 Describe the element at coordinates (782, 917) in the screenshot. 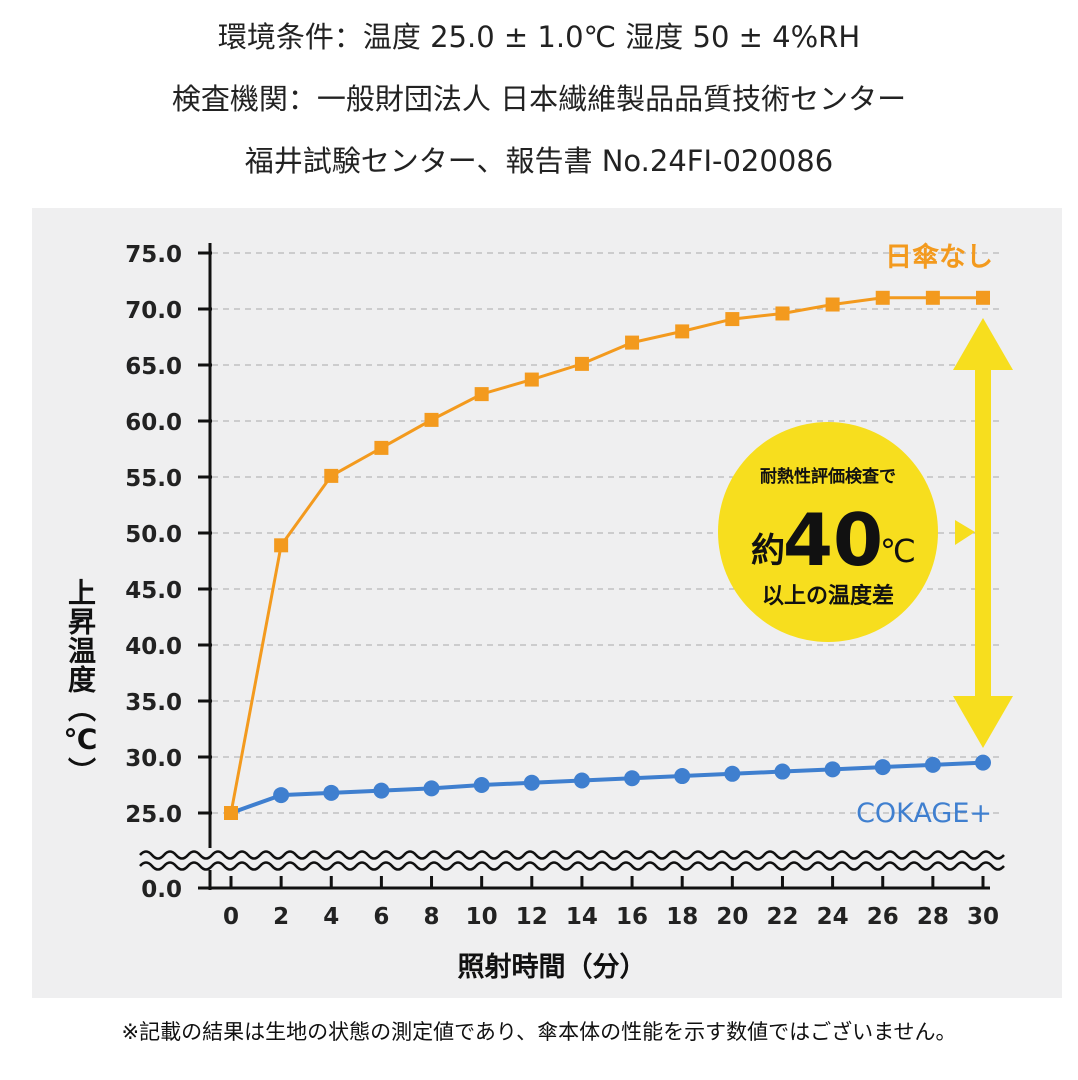

I see `x-tick-label: 22` at that location.